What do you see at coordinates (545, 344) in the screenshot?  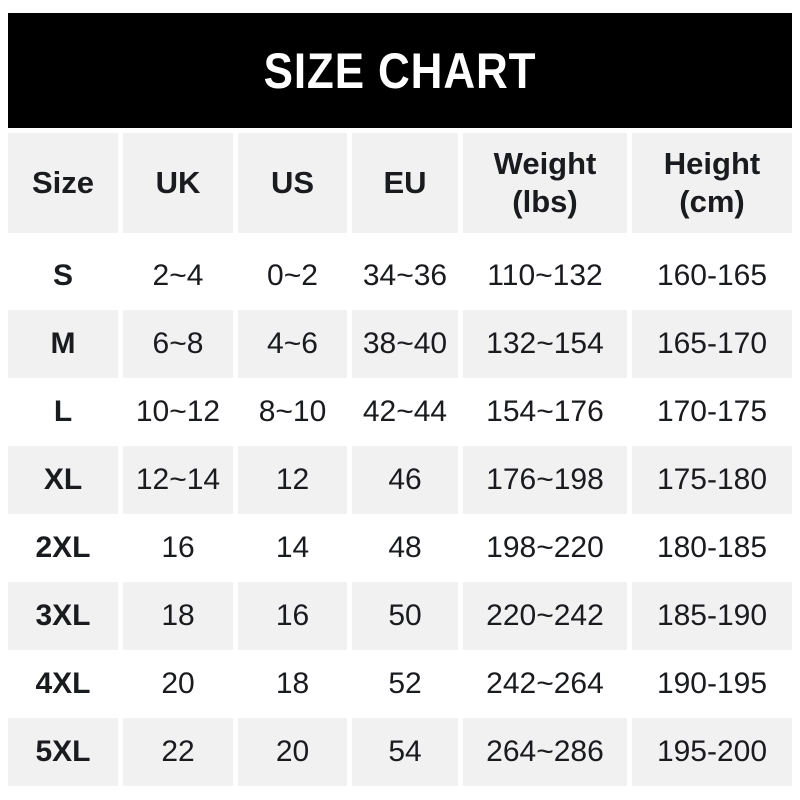 I see `table-cell: 132~154` at bounding box center [545, 344].